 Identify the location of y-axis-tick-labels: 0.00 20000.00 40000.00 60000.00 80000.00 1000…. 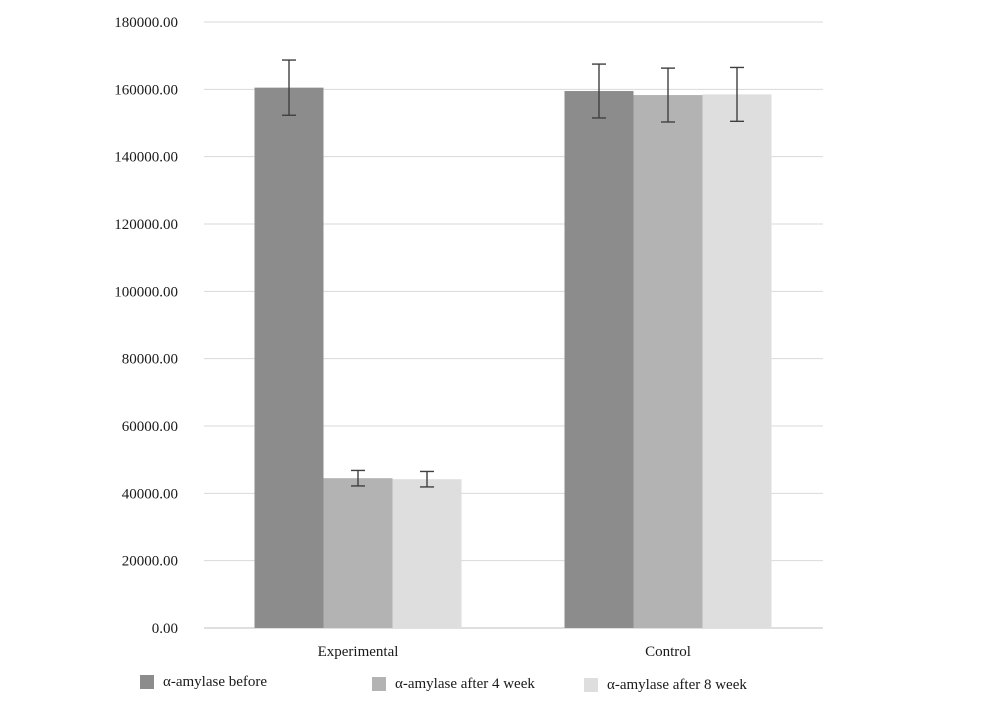
(146, 326).